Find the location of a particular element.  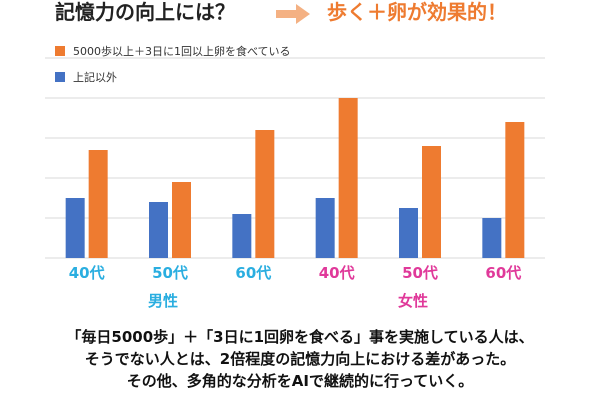

legend-label: 上記以外 is located at coordinates (95, 77).